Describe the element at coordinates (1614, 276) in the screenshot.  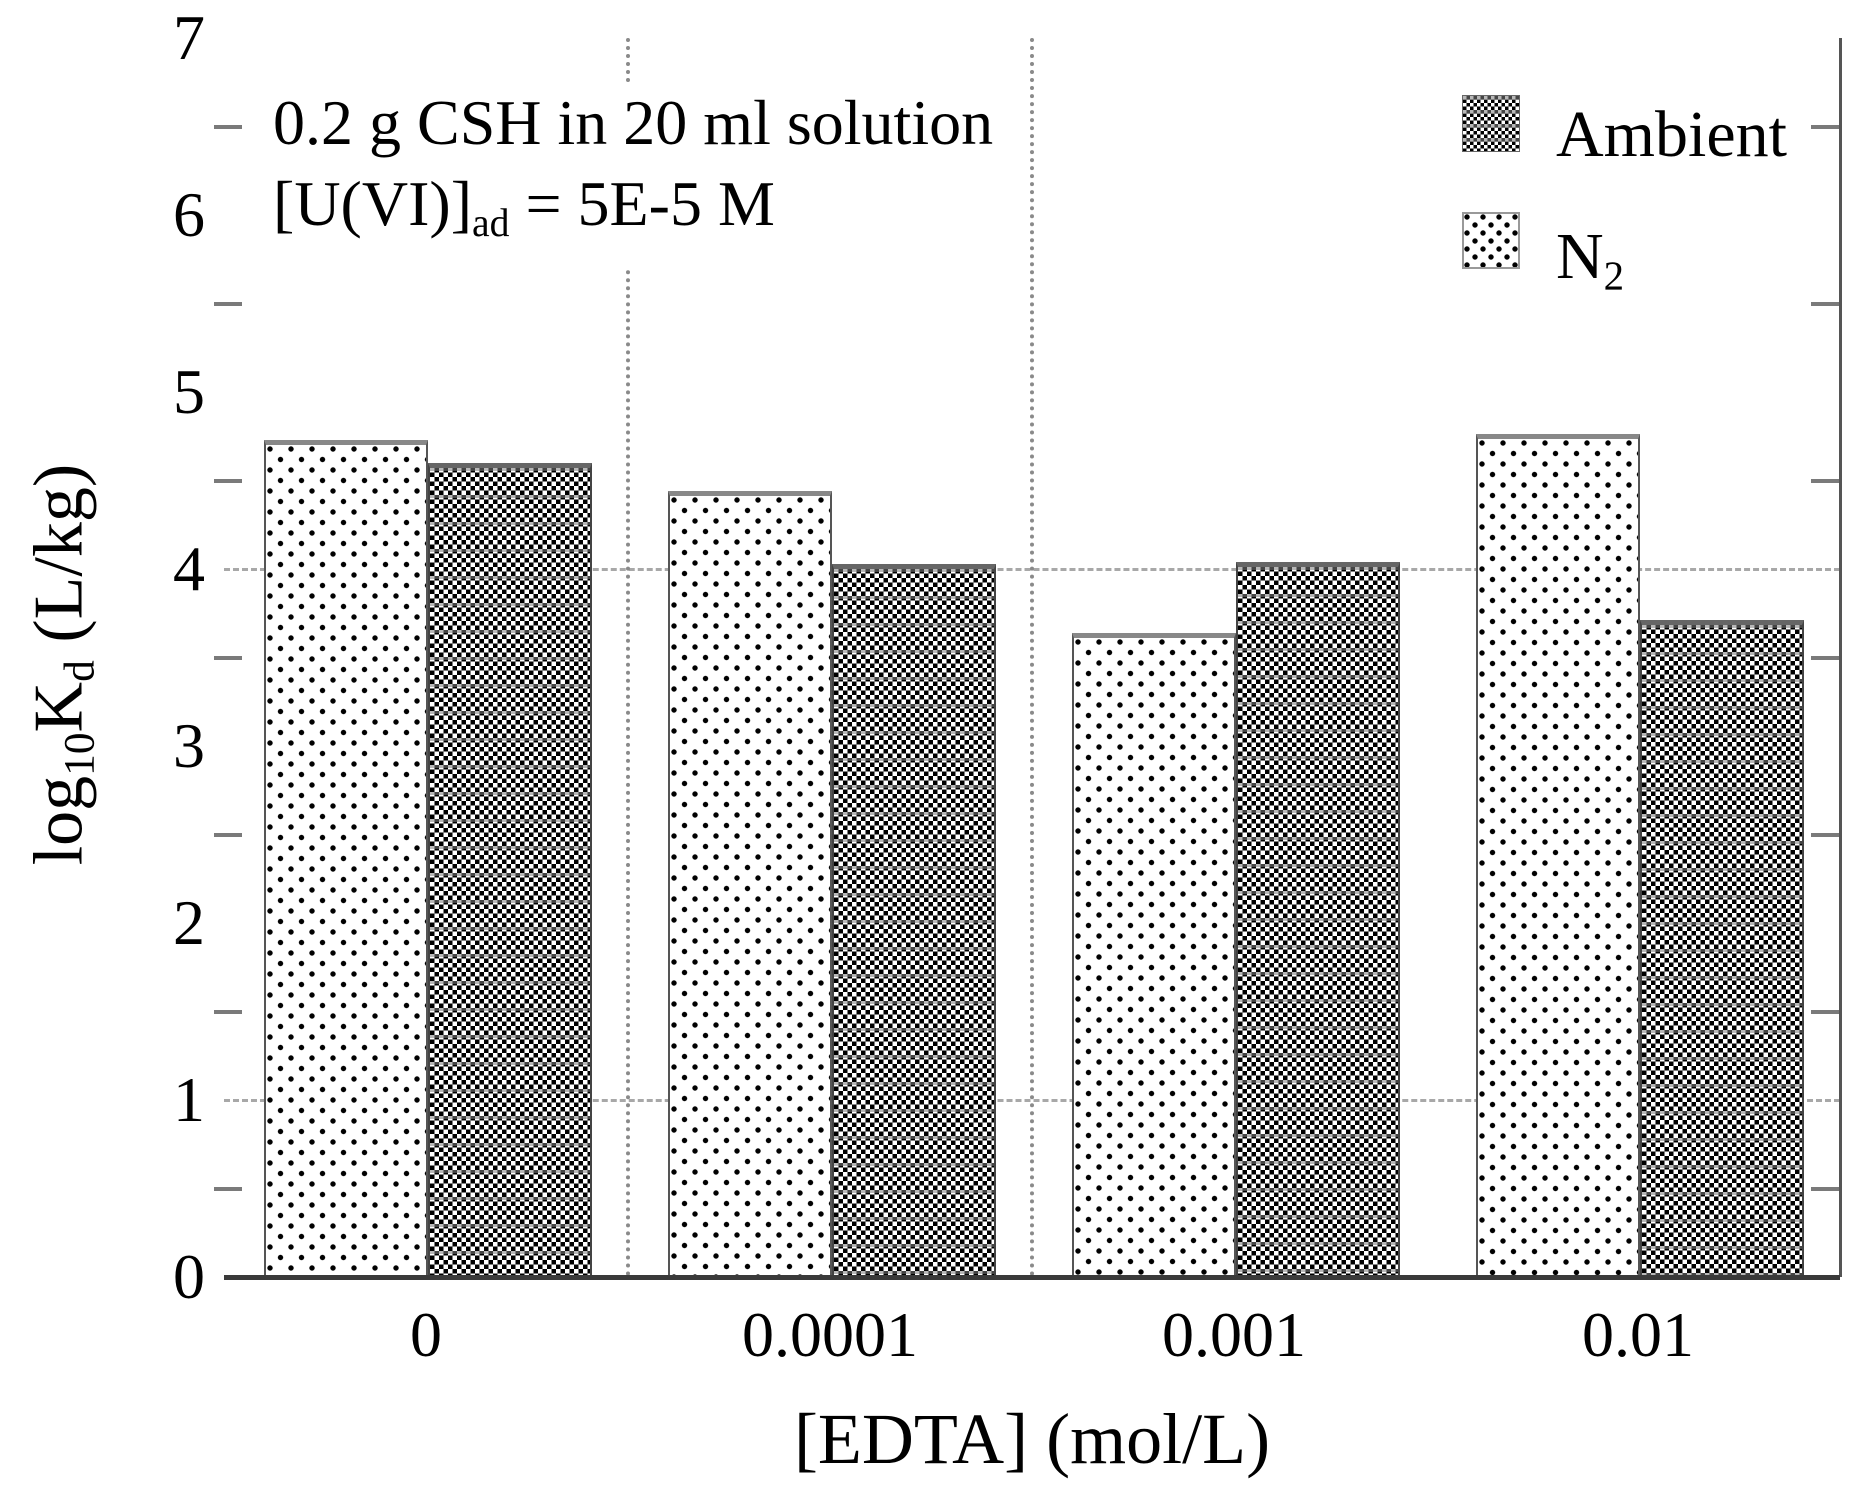
I see `text-segment: 2` at that location.